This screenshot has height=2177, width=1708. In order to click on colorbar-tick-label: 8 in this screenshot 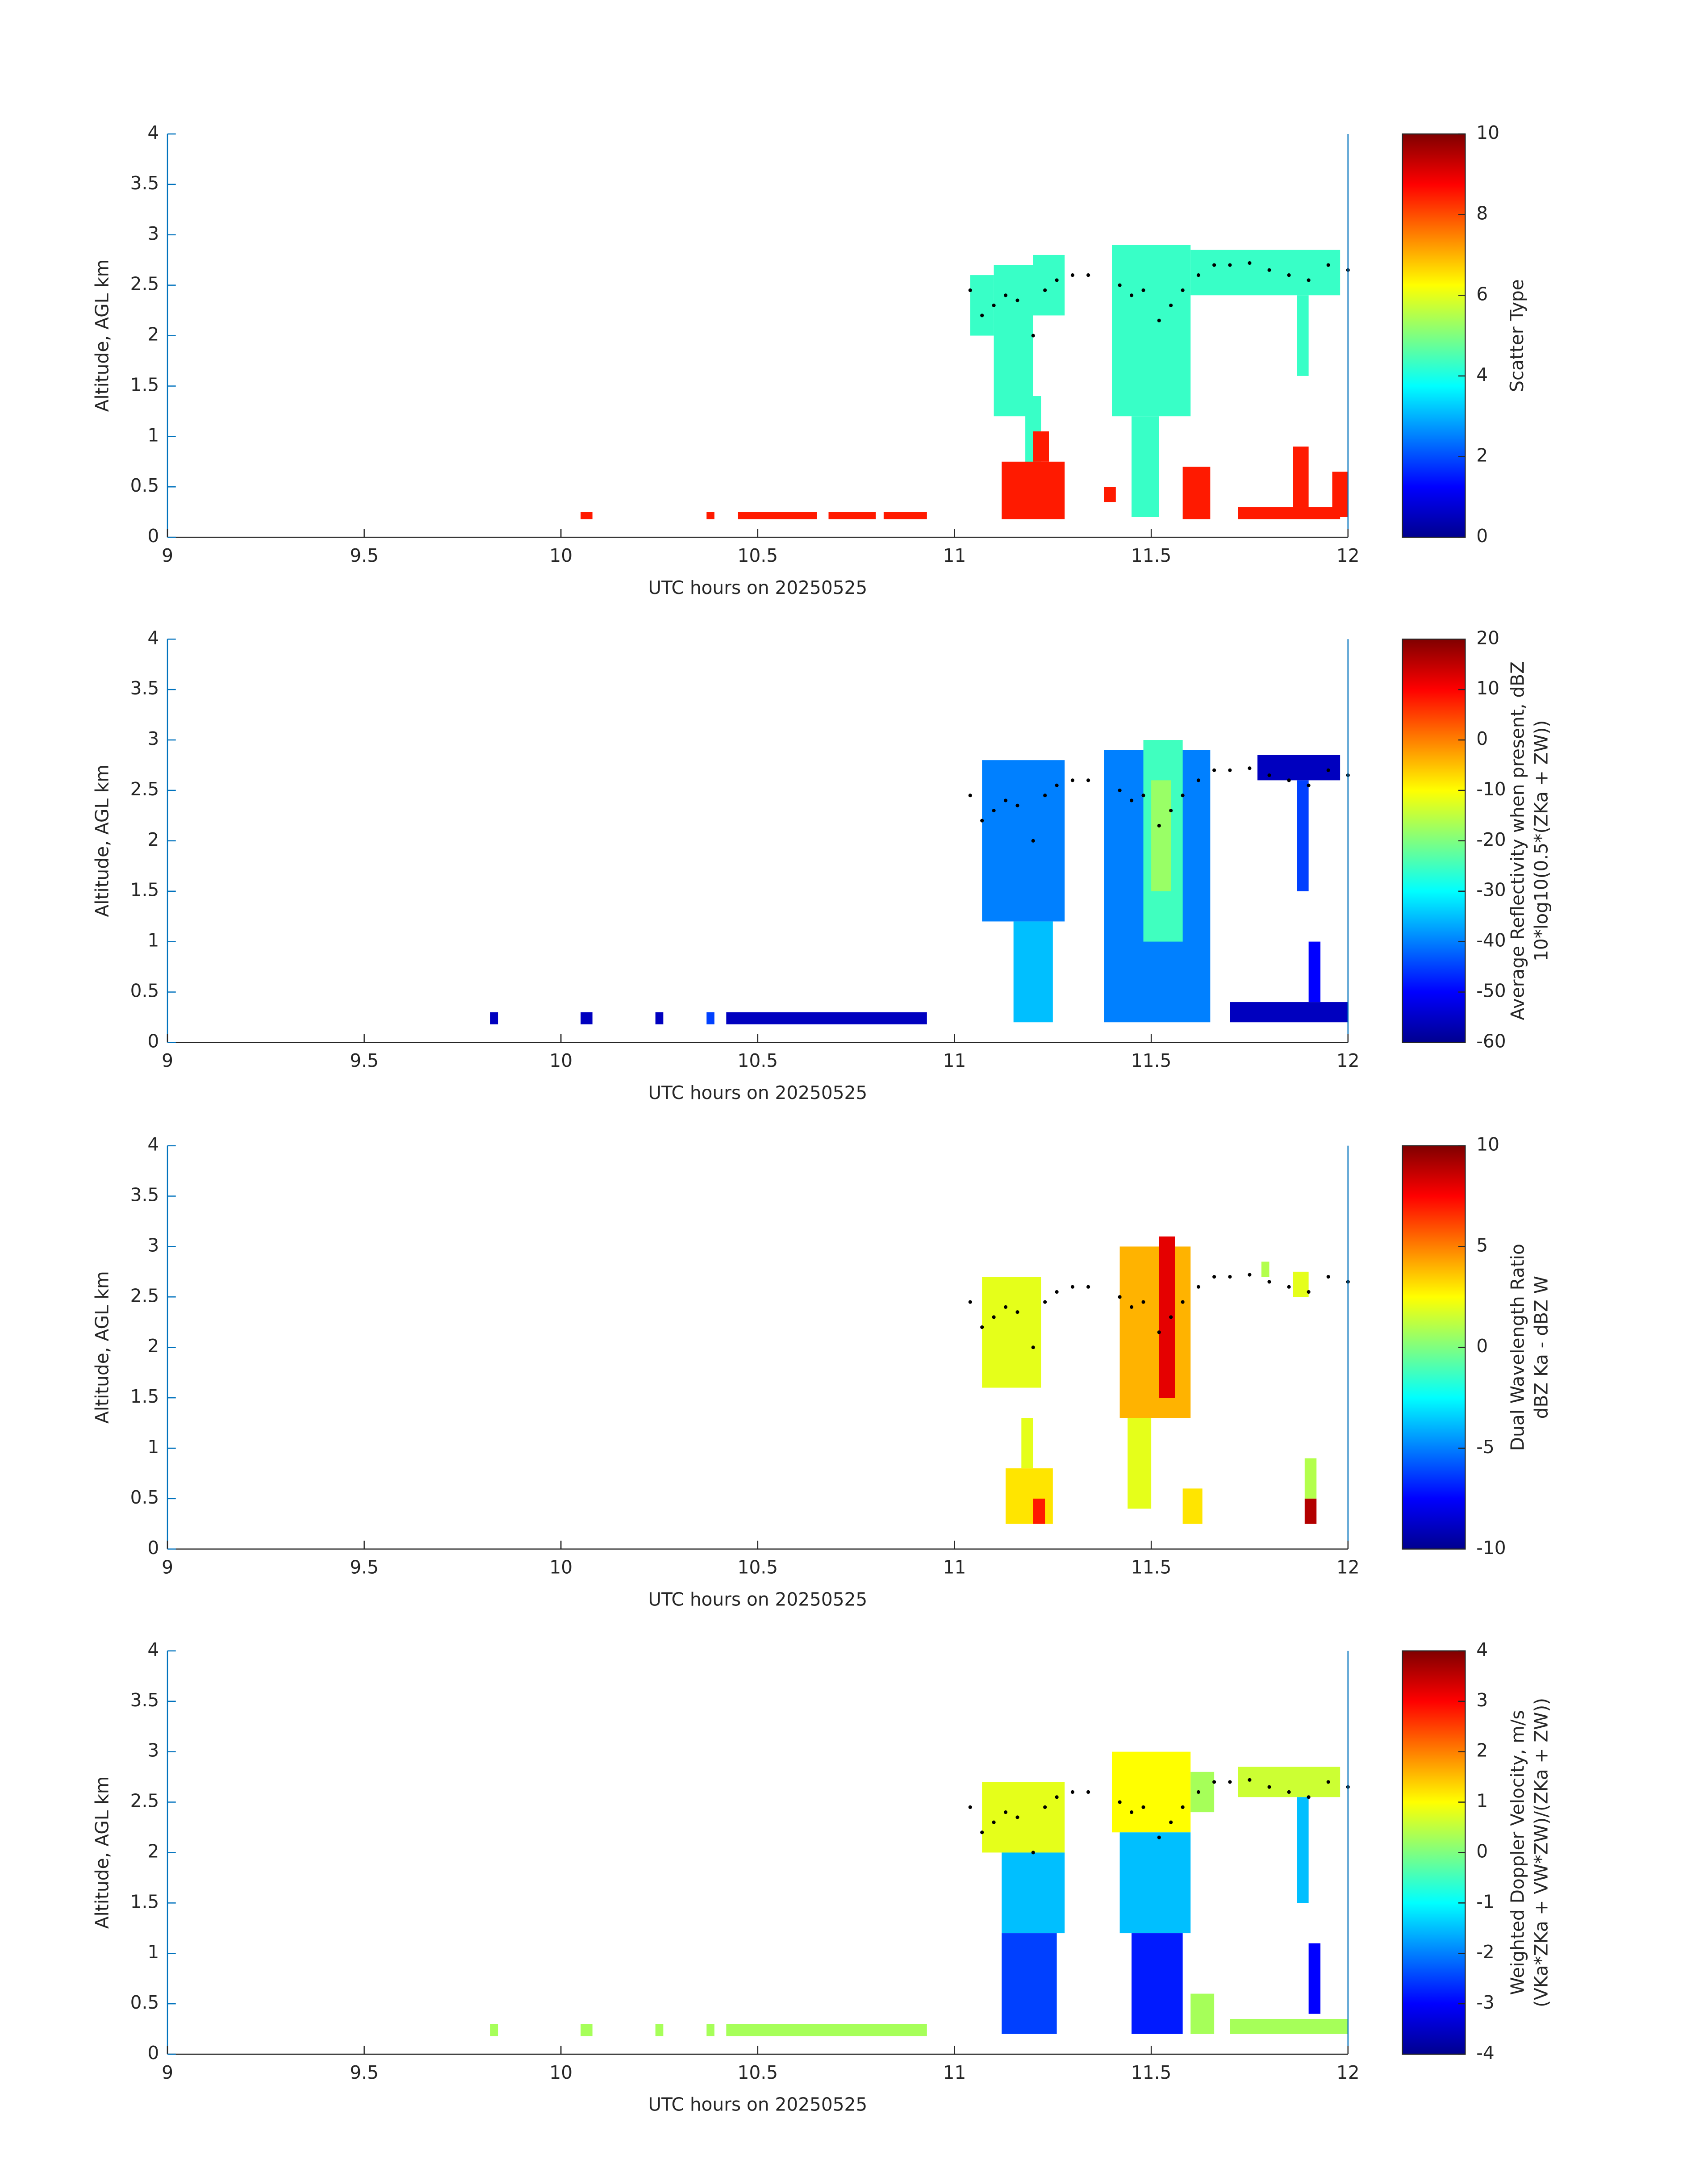, I will do `click(1482, 213)`.